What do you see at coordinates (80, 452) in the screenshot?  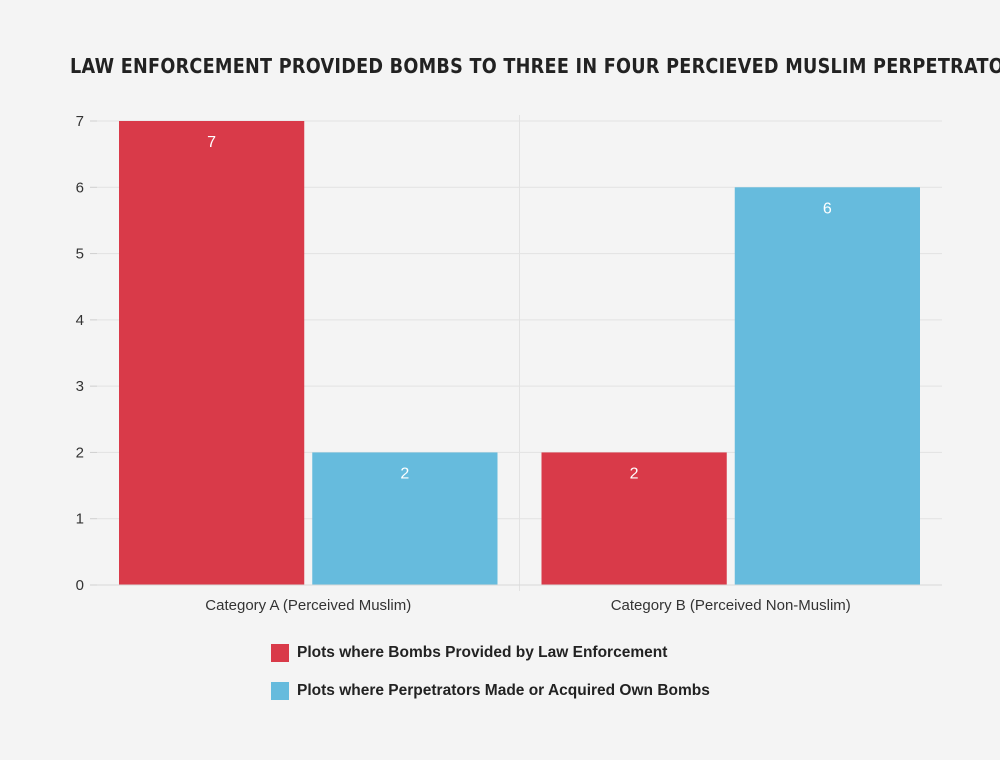 I see `y-tick-label: 2` at bounding box center [80, 452].